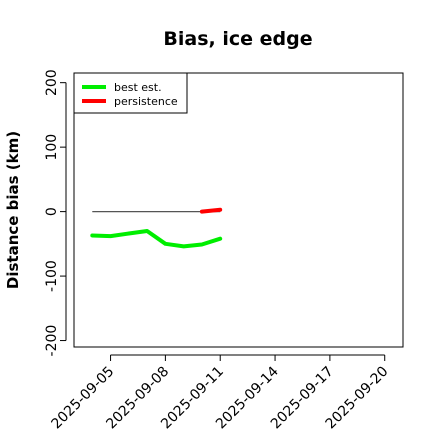 This screenshot has width=440, height=440. I want to click on series-layer, so click(156, 228).